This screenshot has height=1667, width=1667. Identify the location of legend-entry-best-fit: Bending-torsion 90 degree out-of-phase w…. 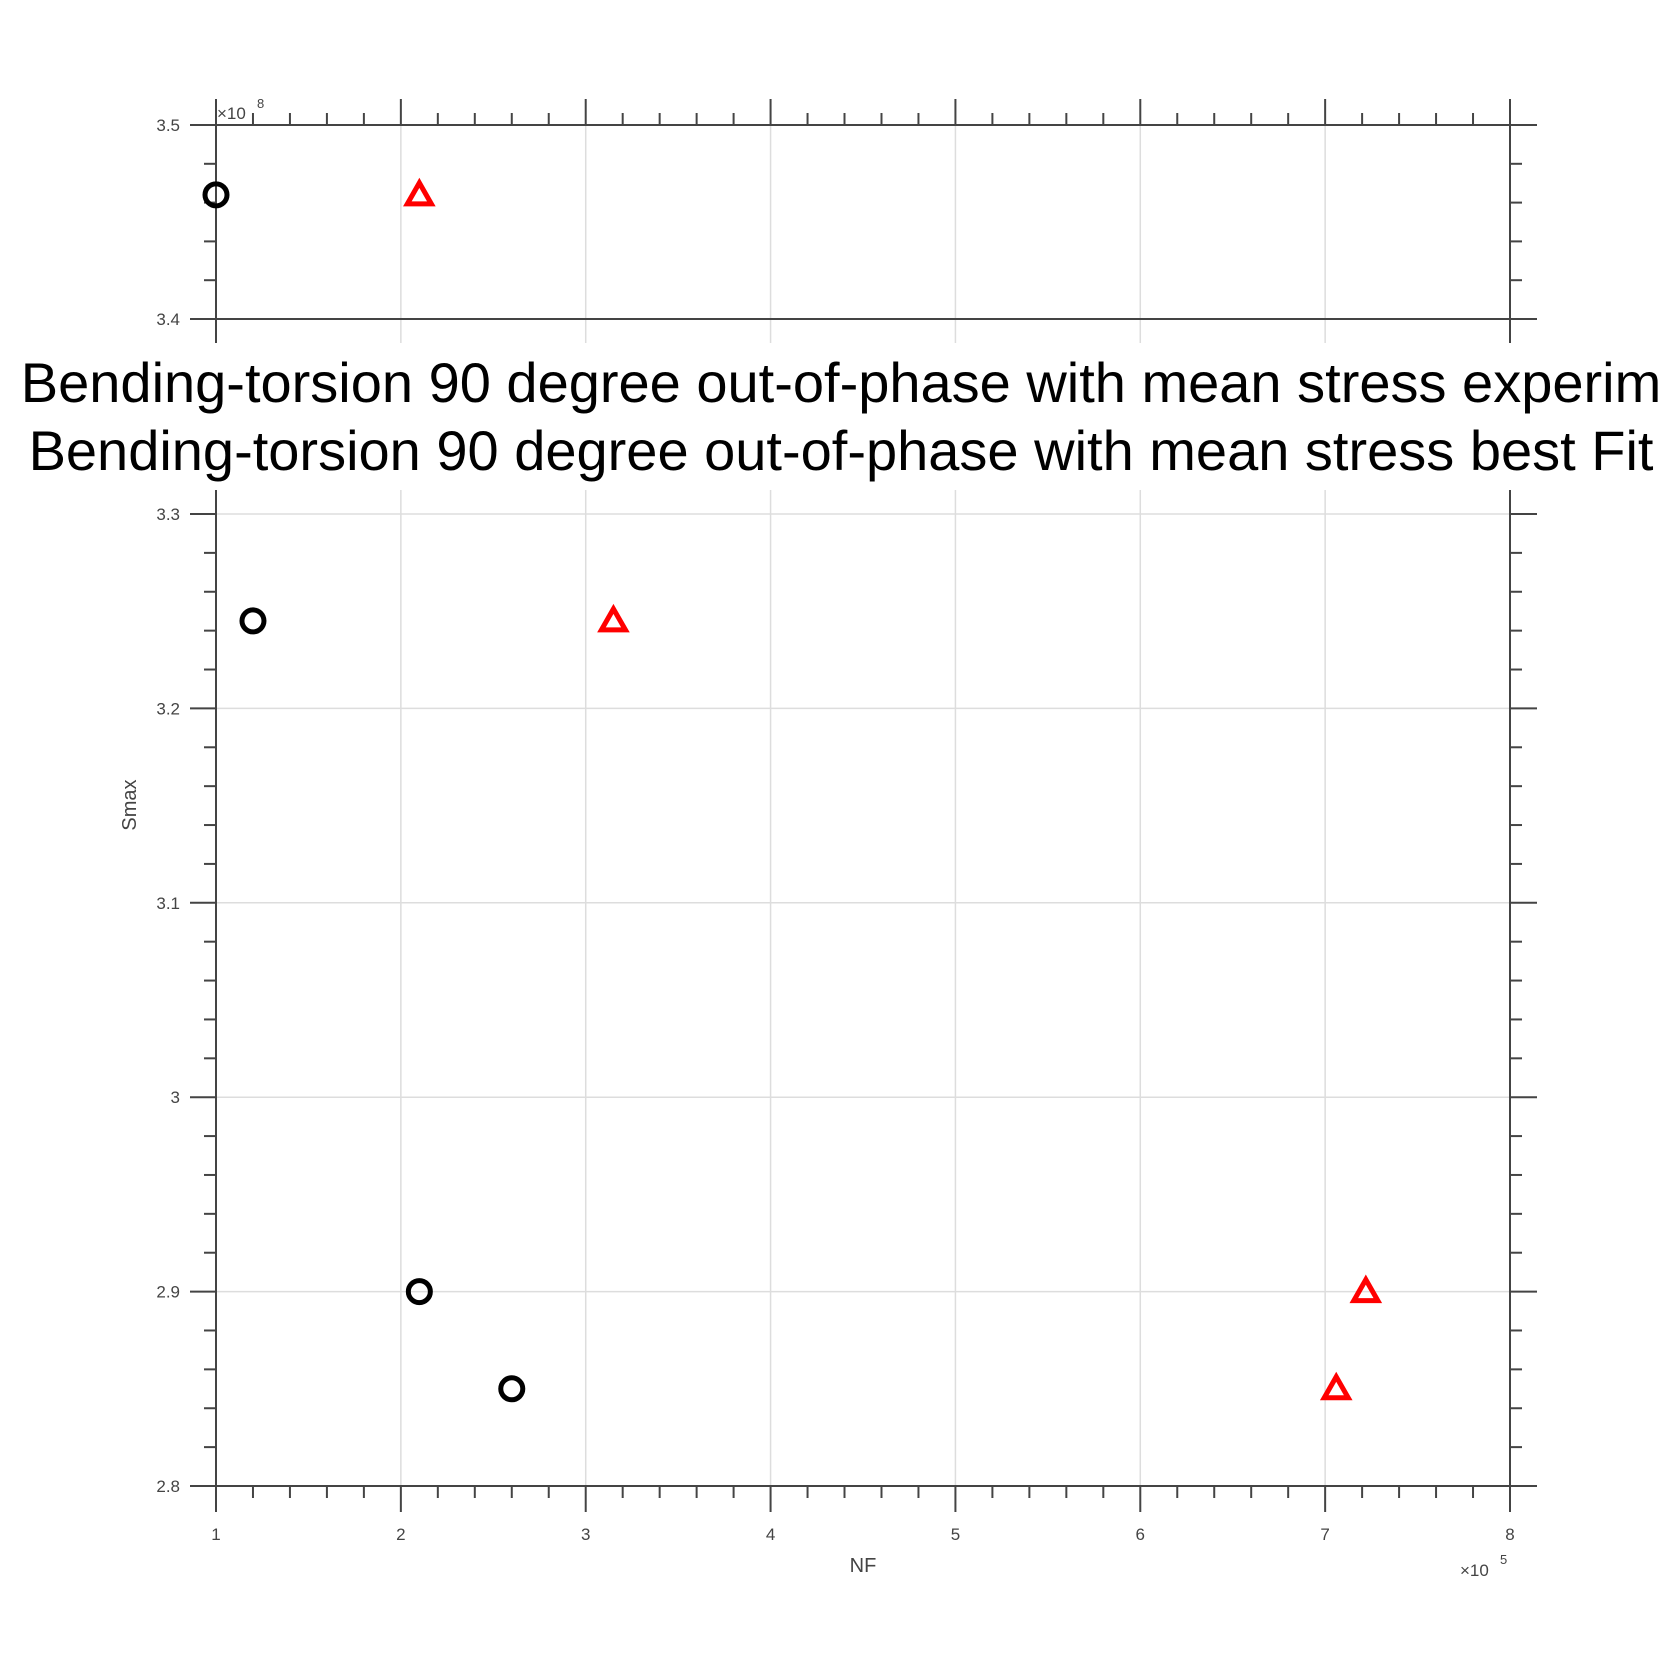
(841, 450).